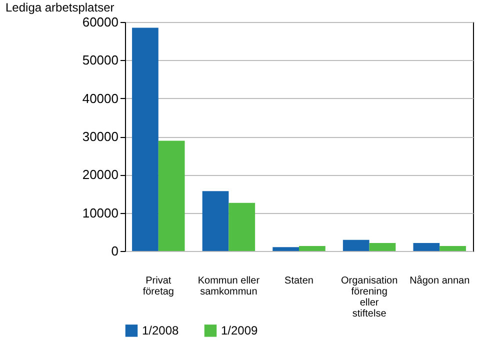 The width and height of the screenshot is (500, 350). Describe the element at coordinates (229, 287) in the screenshot. I see `x-tick-label: Kommun eller samkommun` at that location.